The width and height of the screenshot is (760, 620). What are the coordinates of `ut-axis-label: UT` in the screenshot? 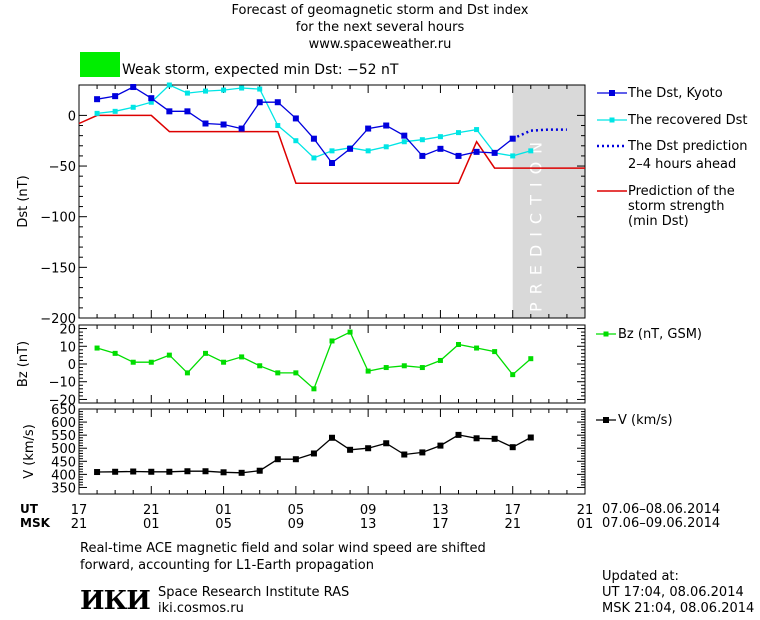 It's located at (29, 509).